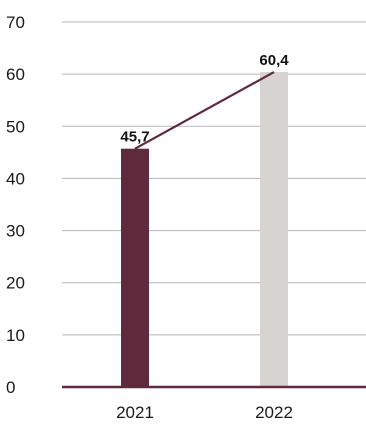 This screenshot has height=430, width=366. What do you see at coordinates (15, 205) in the screenshot?
I see `y-axis-ticks: 0 10 20 30 40 50 60 70` at bounding box center [15, 205].